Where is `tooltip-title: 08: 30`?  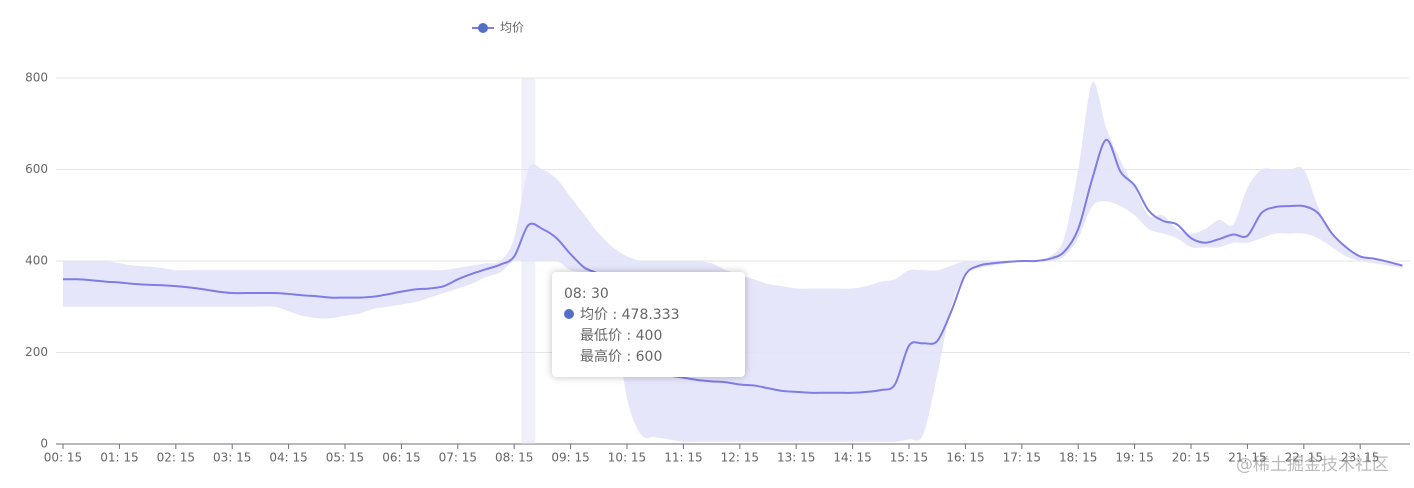
tooltip-title: 08: 30 is located at coordinates (586, 294).